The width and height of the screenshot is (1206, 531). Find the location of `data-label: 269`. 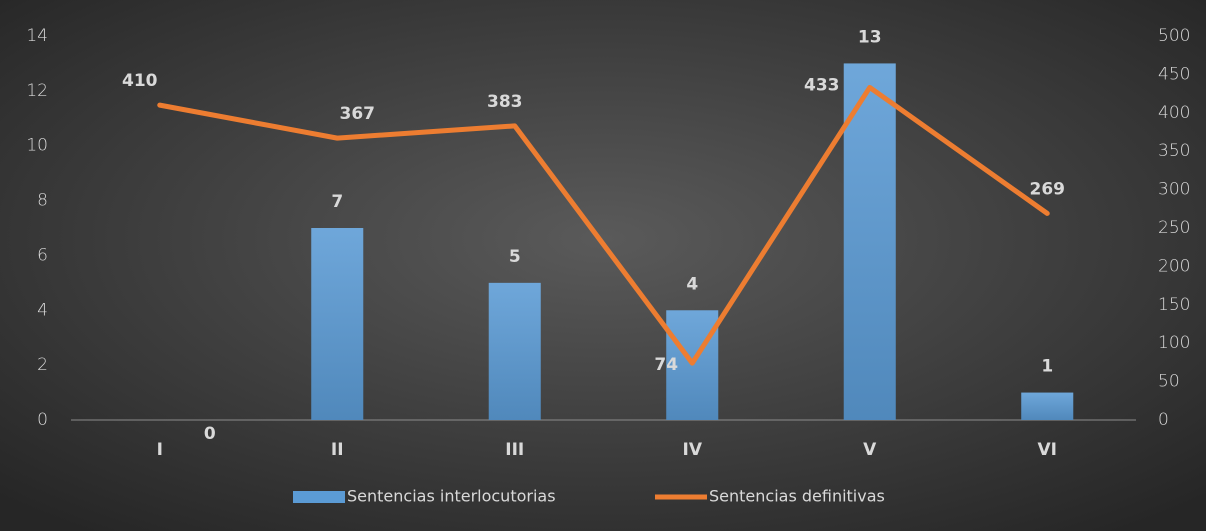

data-label: 269 is located at coordinates (1048, 189).